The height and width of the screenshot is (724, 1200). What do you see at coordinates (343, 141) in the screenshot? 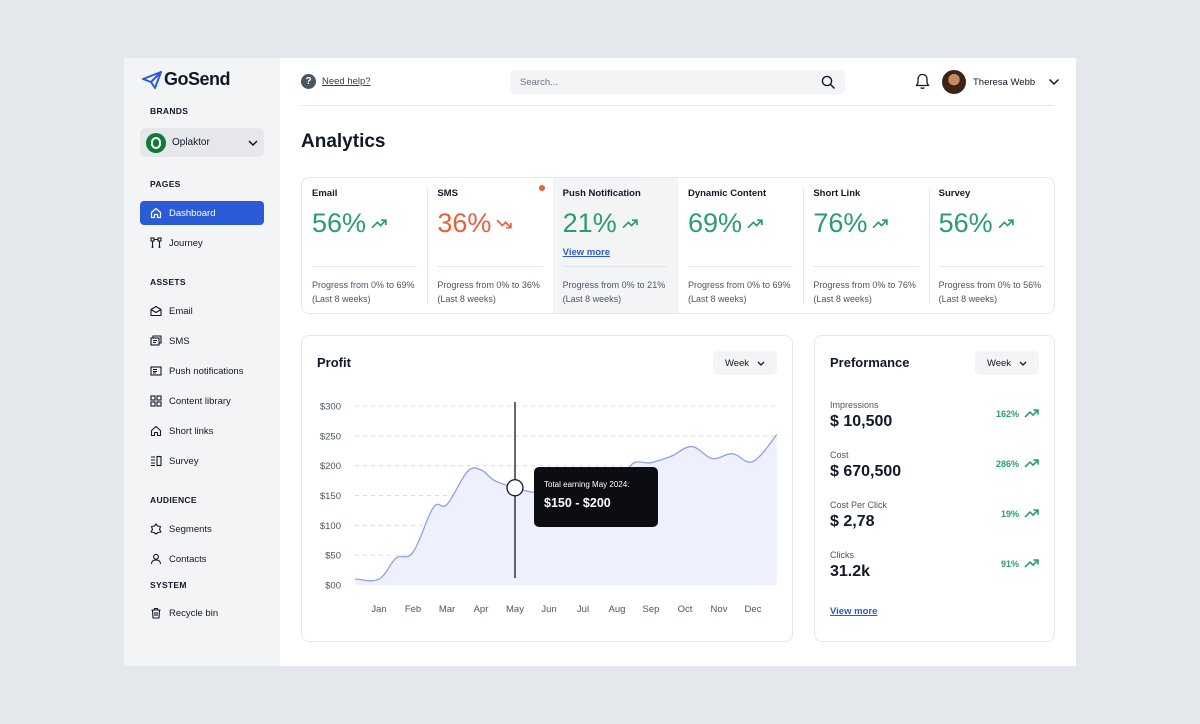
I see `page-title: Analytics` at bounding box center [343, 141].